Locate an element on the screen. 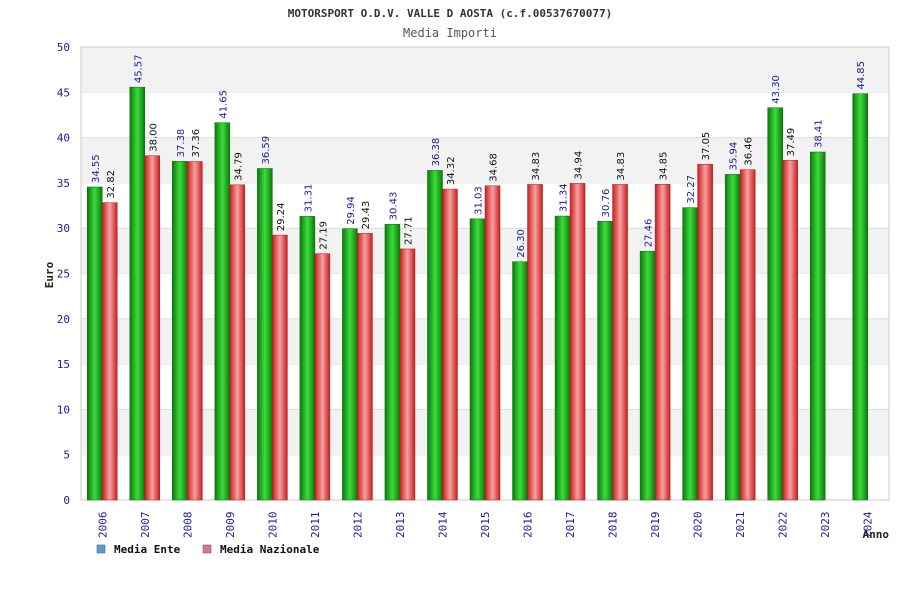 The width and height of the screenshot is (900, 600). data-label: 32.82 is located at coordinates (111, 184).